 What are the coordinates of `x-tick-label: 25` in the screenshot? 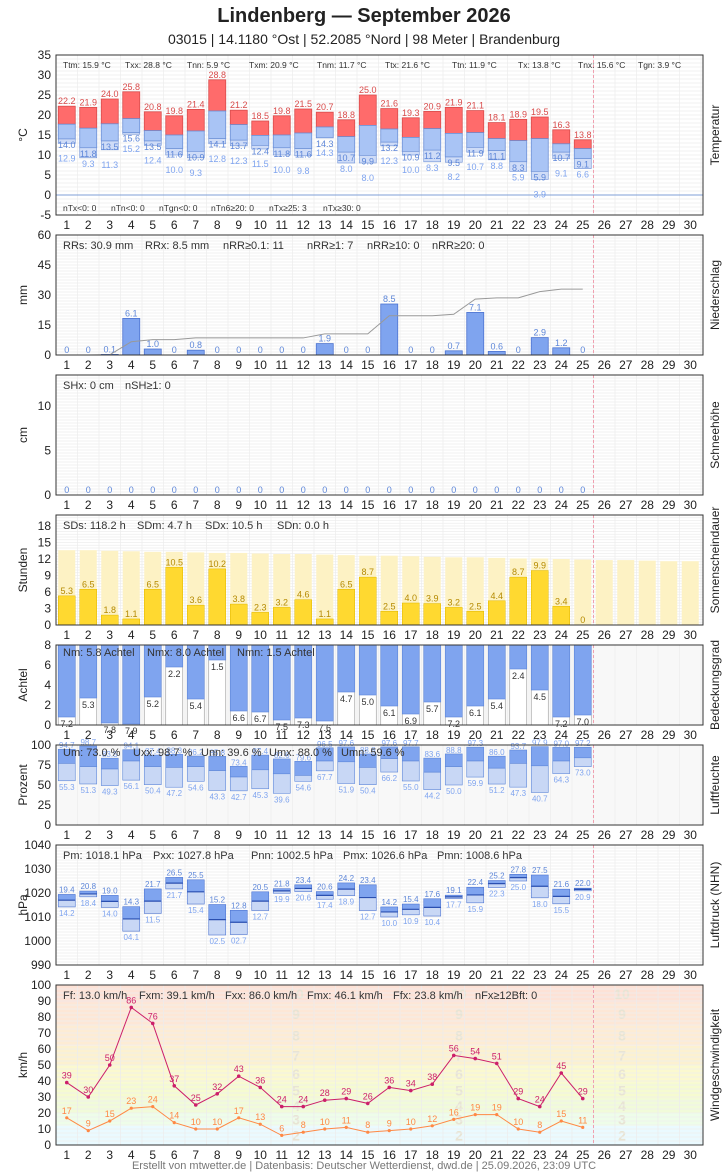 It's located at (583, 635).